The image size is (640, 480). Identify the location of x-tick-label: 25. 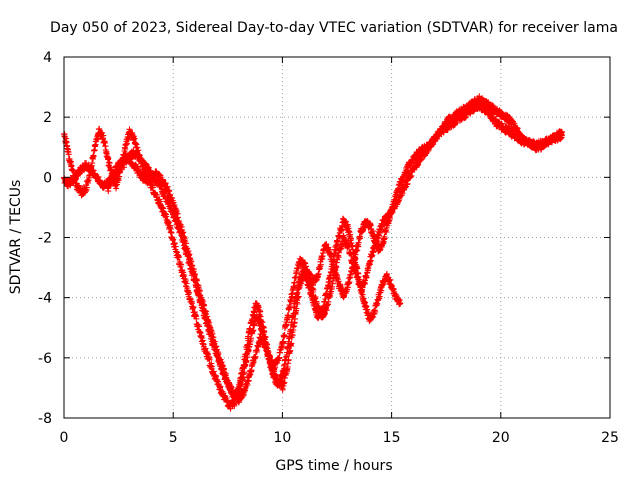
(610, 438).